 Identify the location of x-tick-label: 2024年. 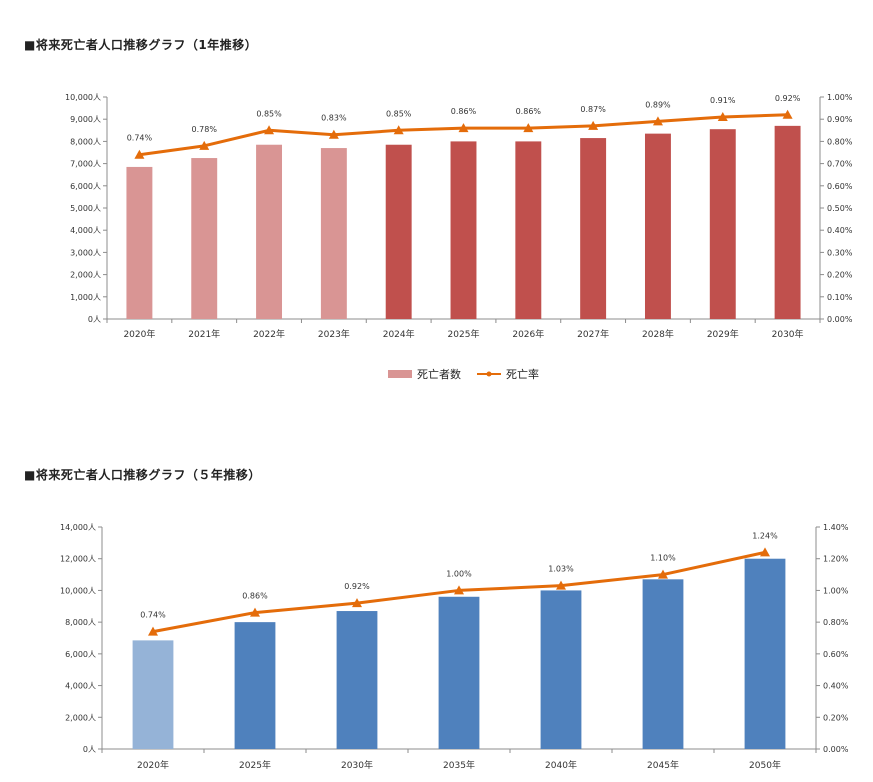
(399, 334).